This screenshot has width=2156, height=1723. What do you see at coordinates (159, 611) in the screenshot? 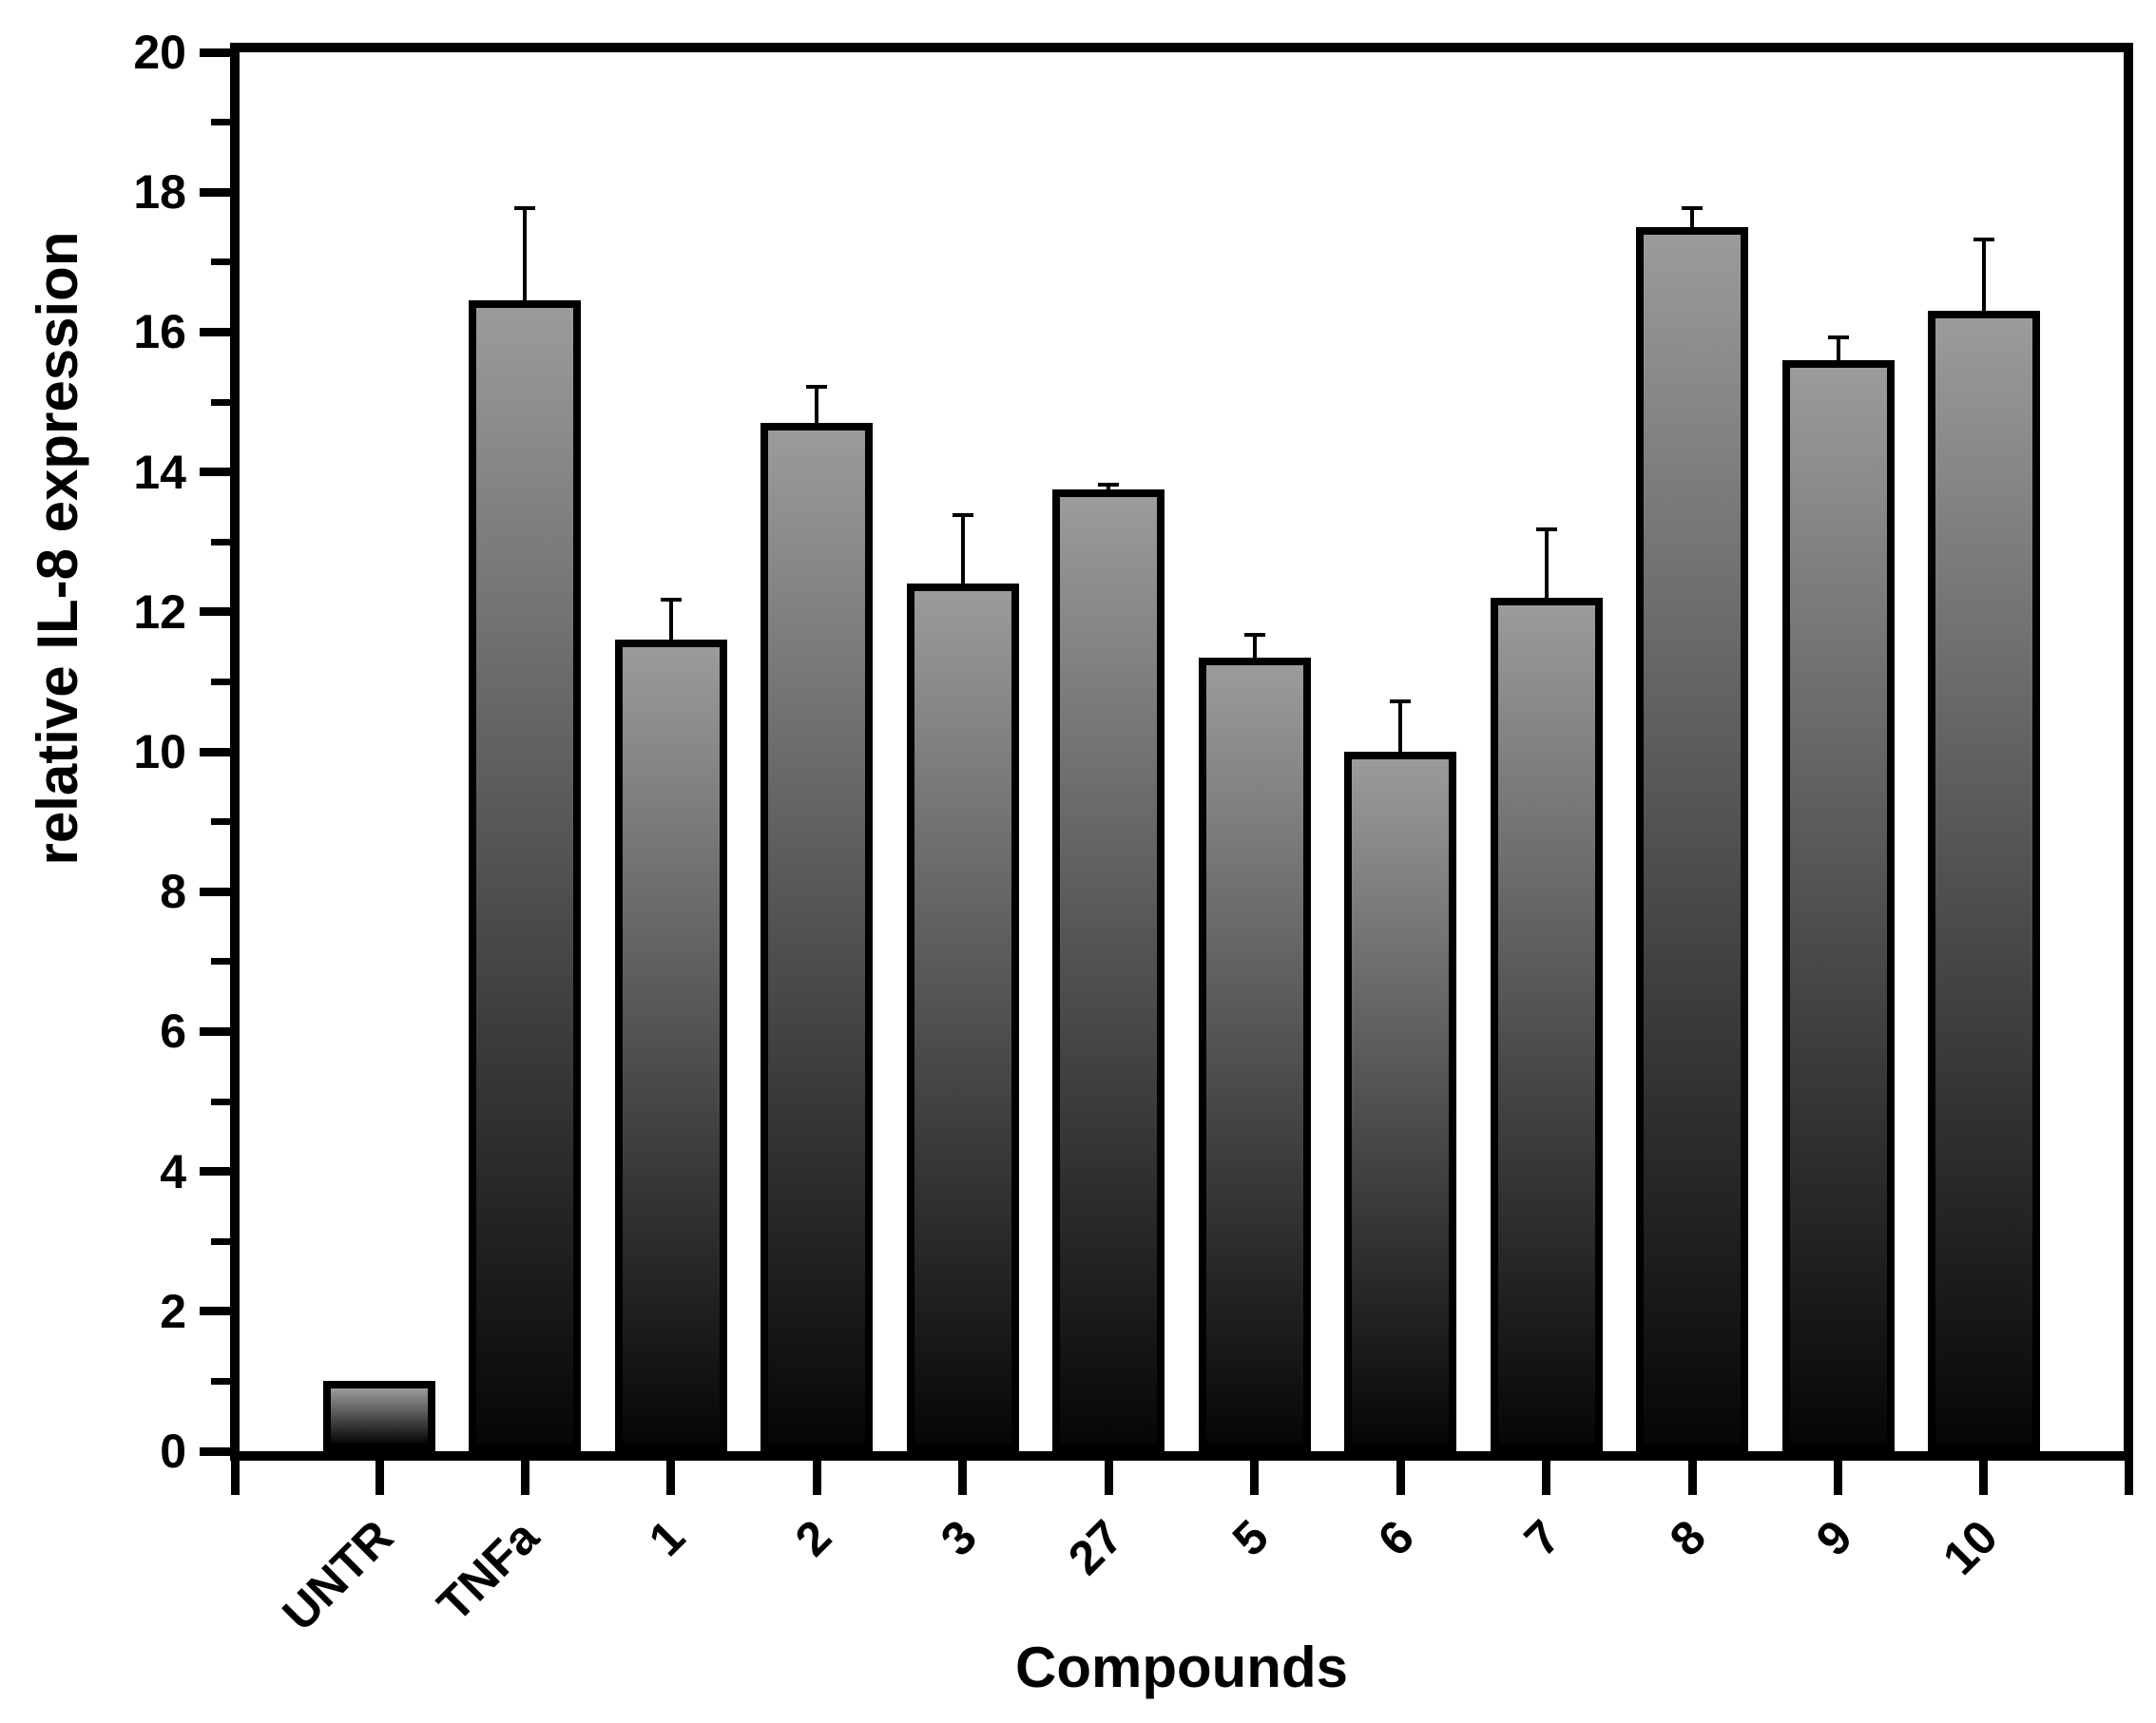
I see `y-tick-label: 12` at bounding box center [159, 611].